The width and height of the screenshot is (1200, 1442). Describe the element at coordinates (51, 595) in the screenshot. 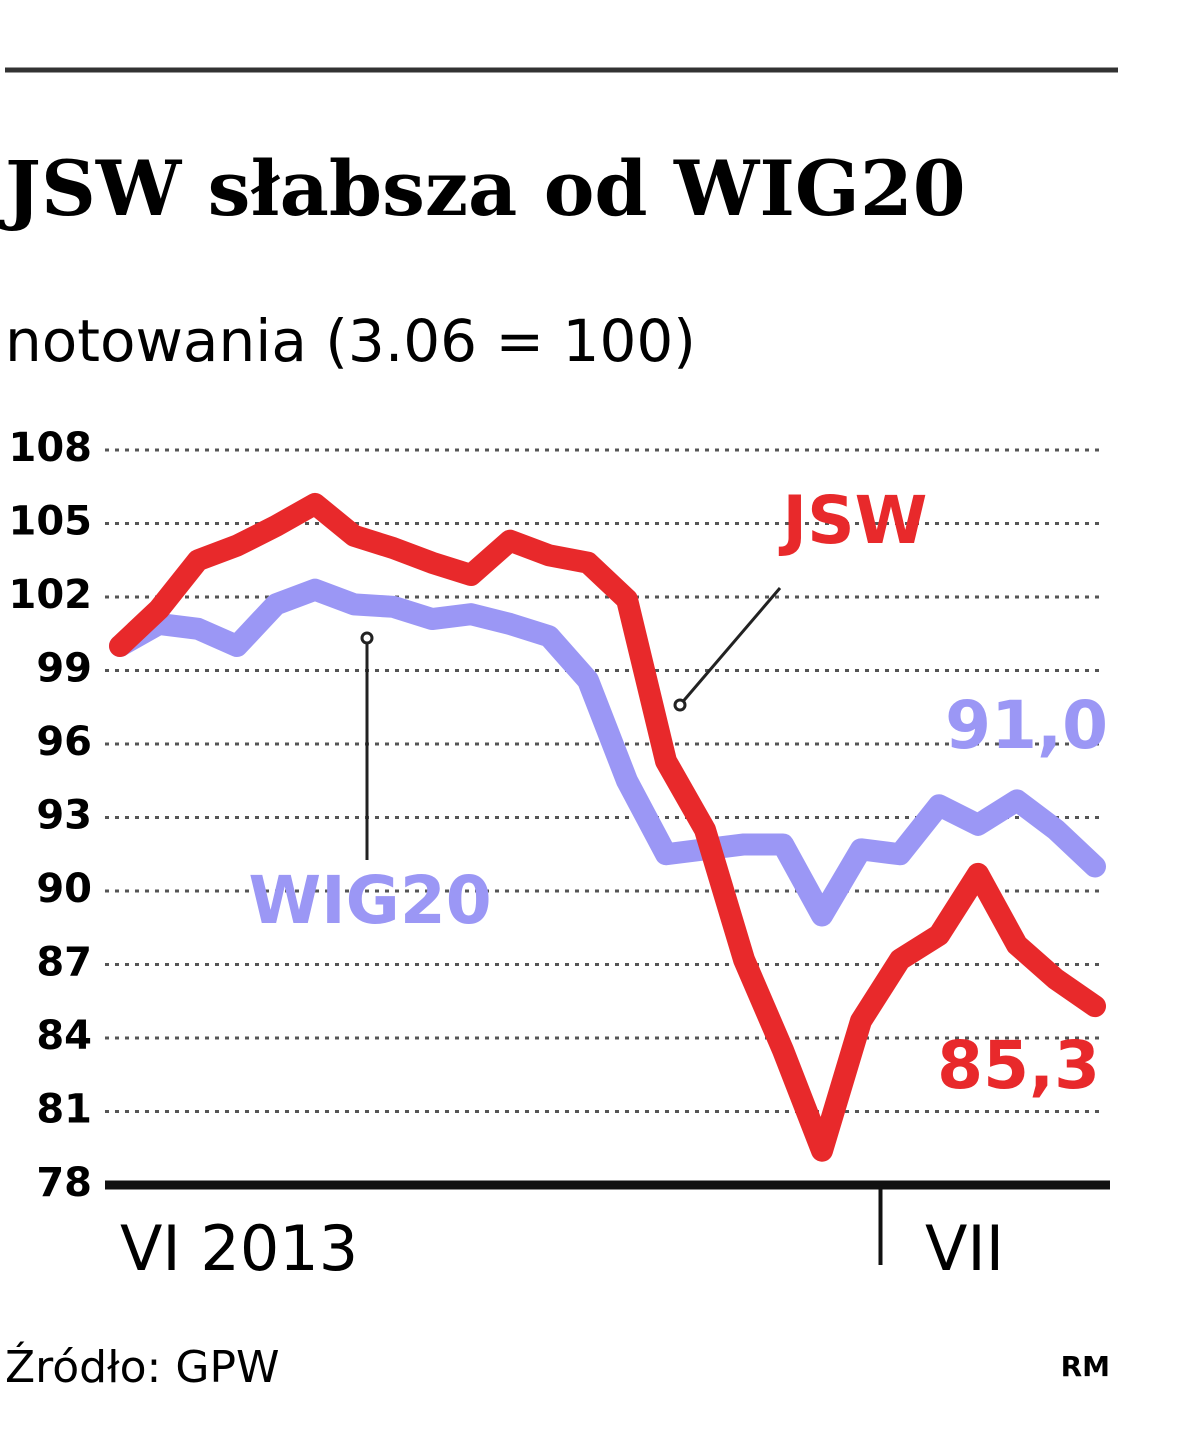

I see `y-tick-label: 102` at that location.